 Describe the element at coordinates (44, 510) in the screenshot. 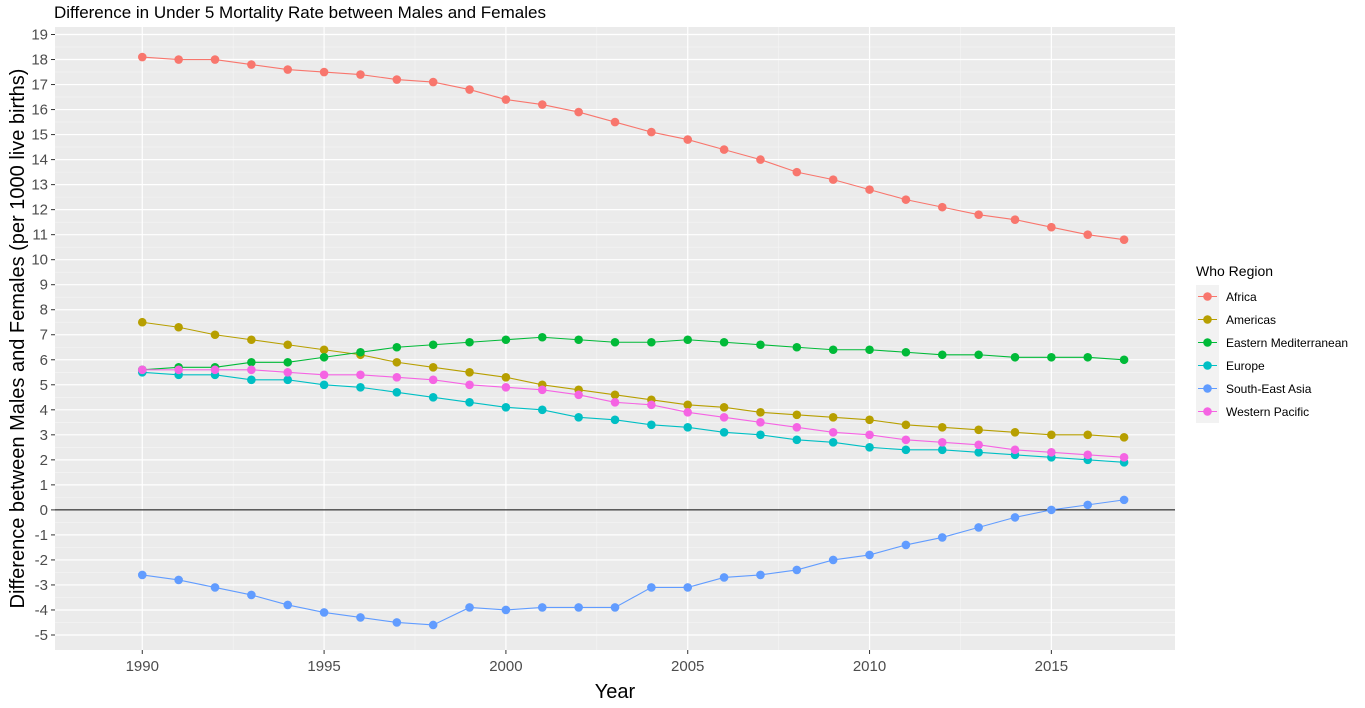

I see `y-tick-label: 0` at that location.